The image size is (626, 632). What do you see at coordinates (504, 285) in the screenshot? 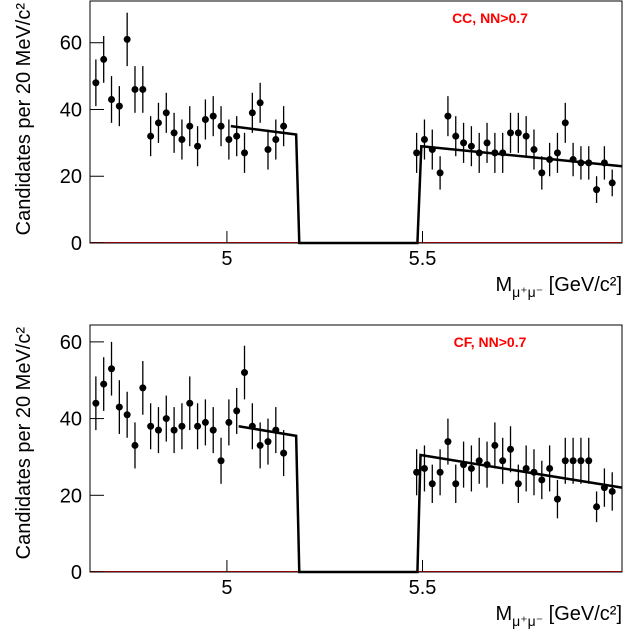
I see `x-label-main: M` at bounding box center [504, 285].